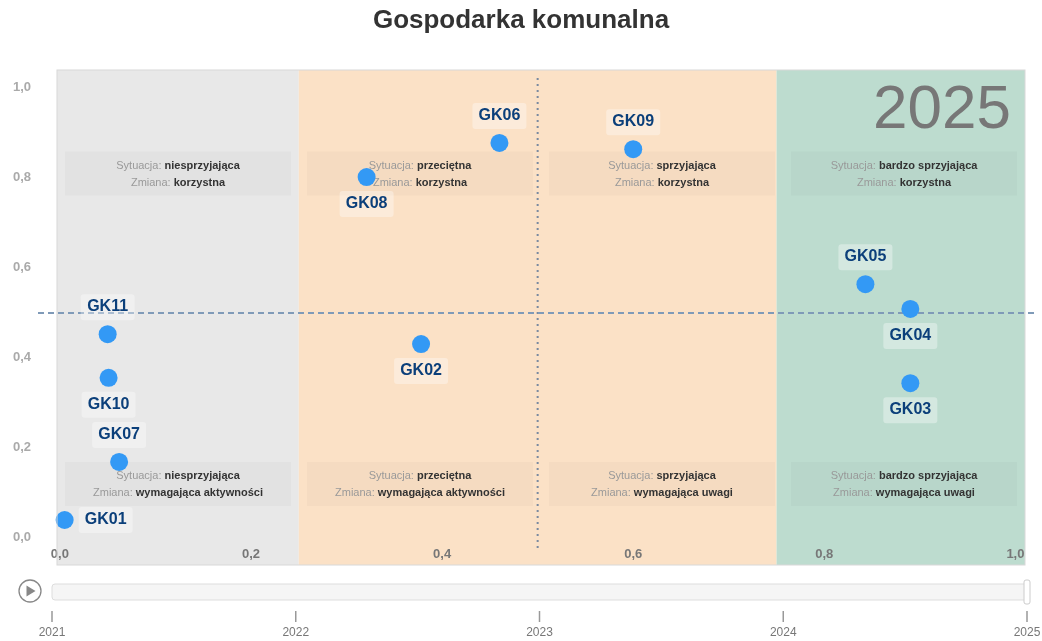 This screenshot has height=641, width=1042. Describe the element at coordinates (865, 256) in the screenshot. I see `series-label: GK05` at that location.